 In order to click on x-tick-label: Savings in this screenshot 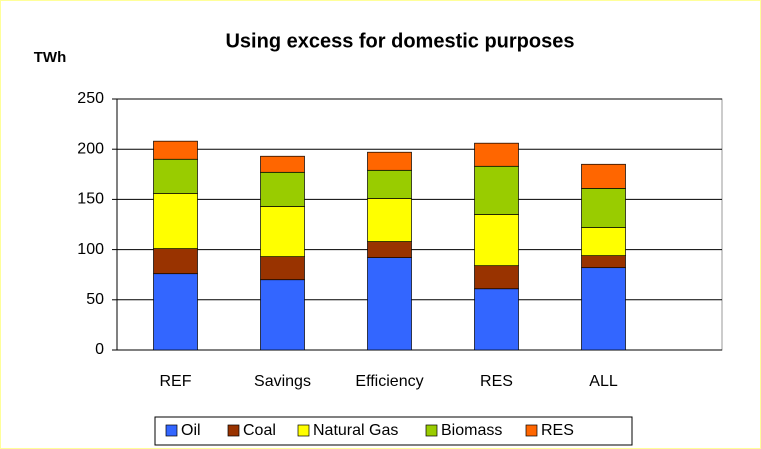, I will do `click(282, 381)`.